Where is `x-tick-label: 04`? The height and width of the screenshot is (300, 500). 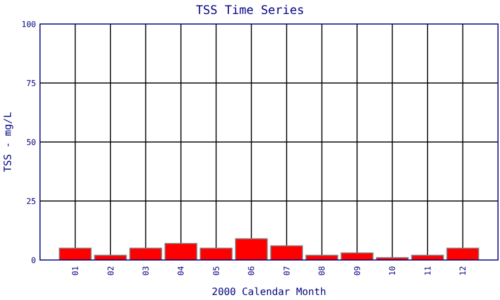 x-tick-label: 04 is located at coordinates (181, 271).